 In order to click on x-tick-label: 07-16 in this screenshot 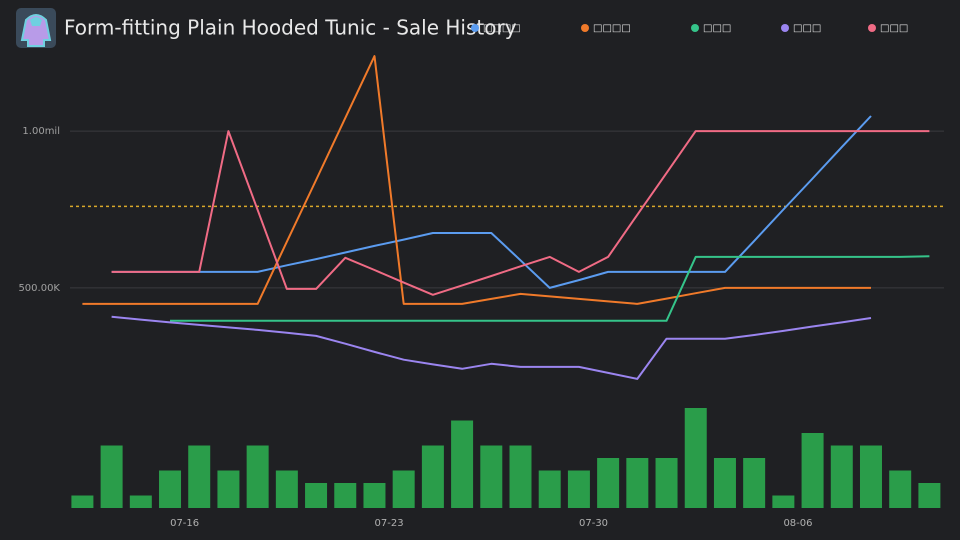, I will do `click(184, 523)`.